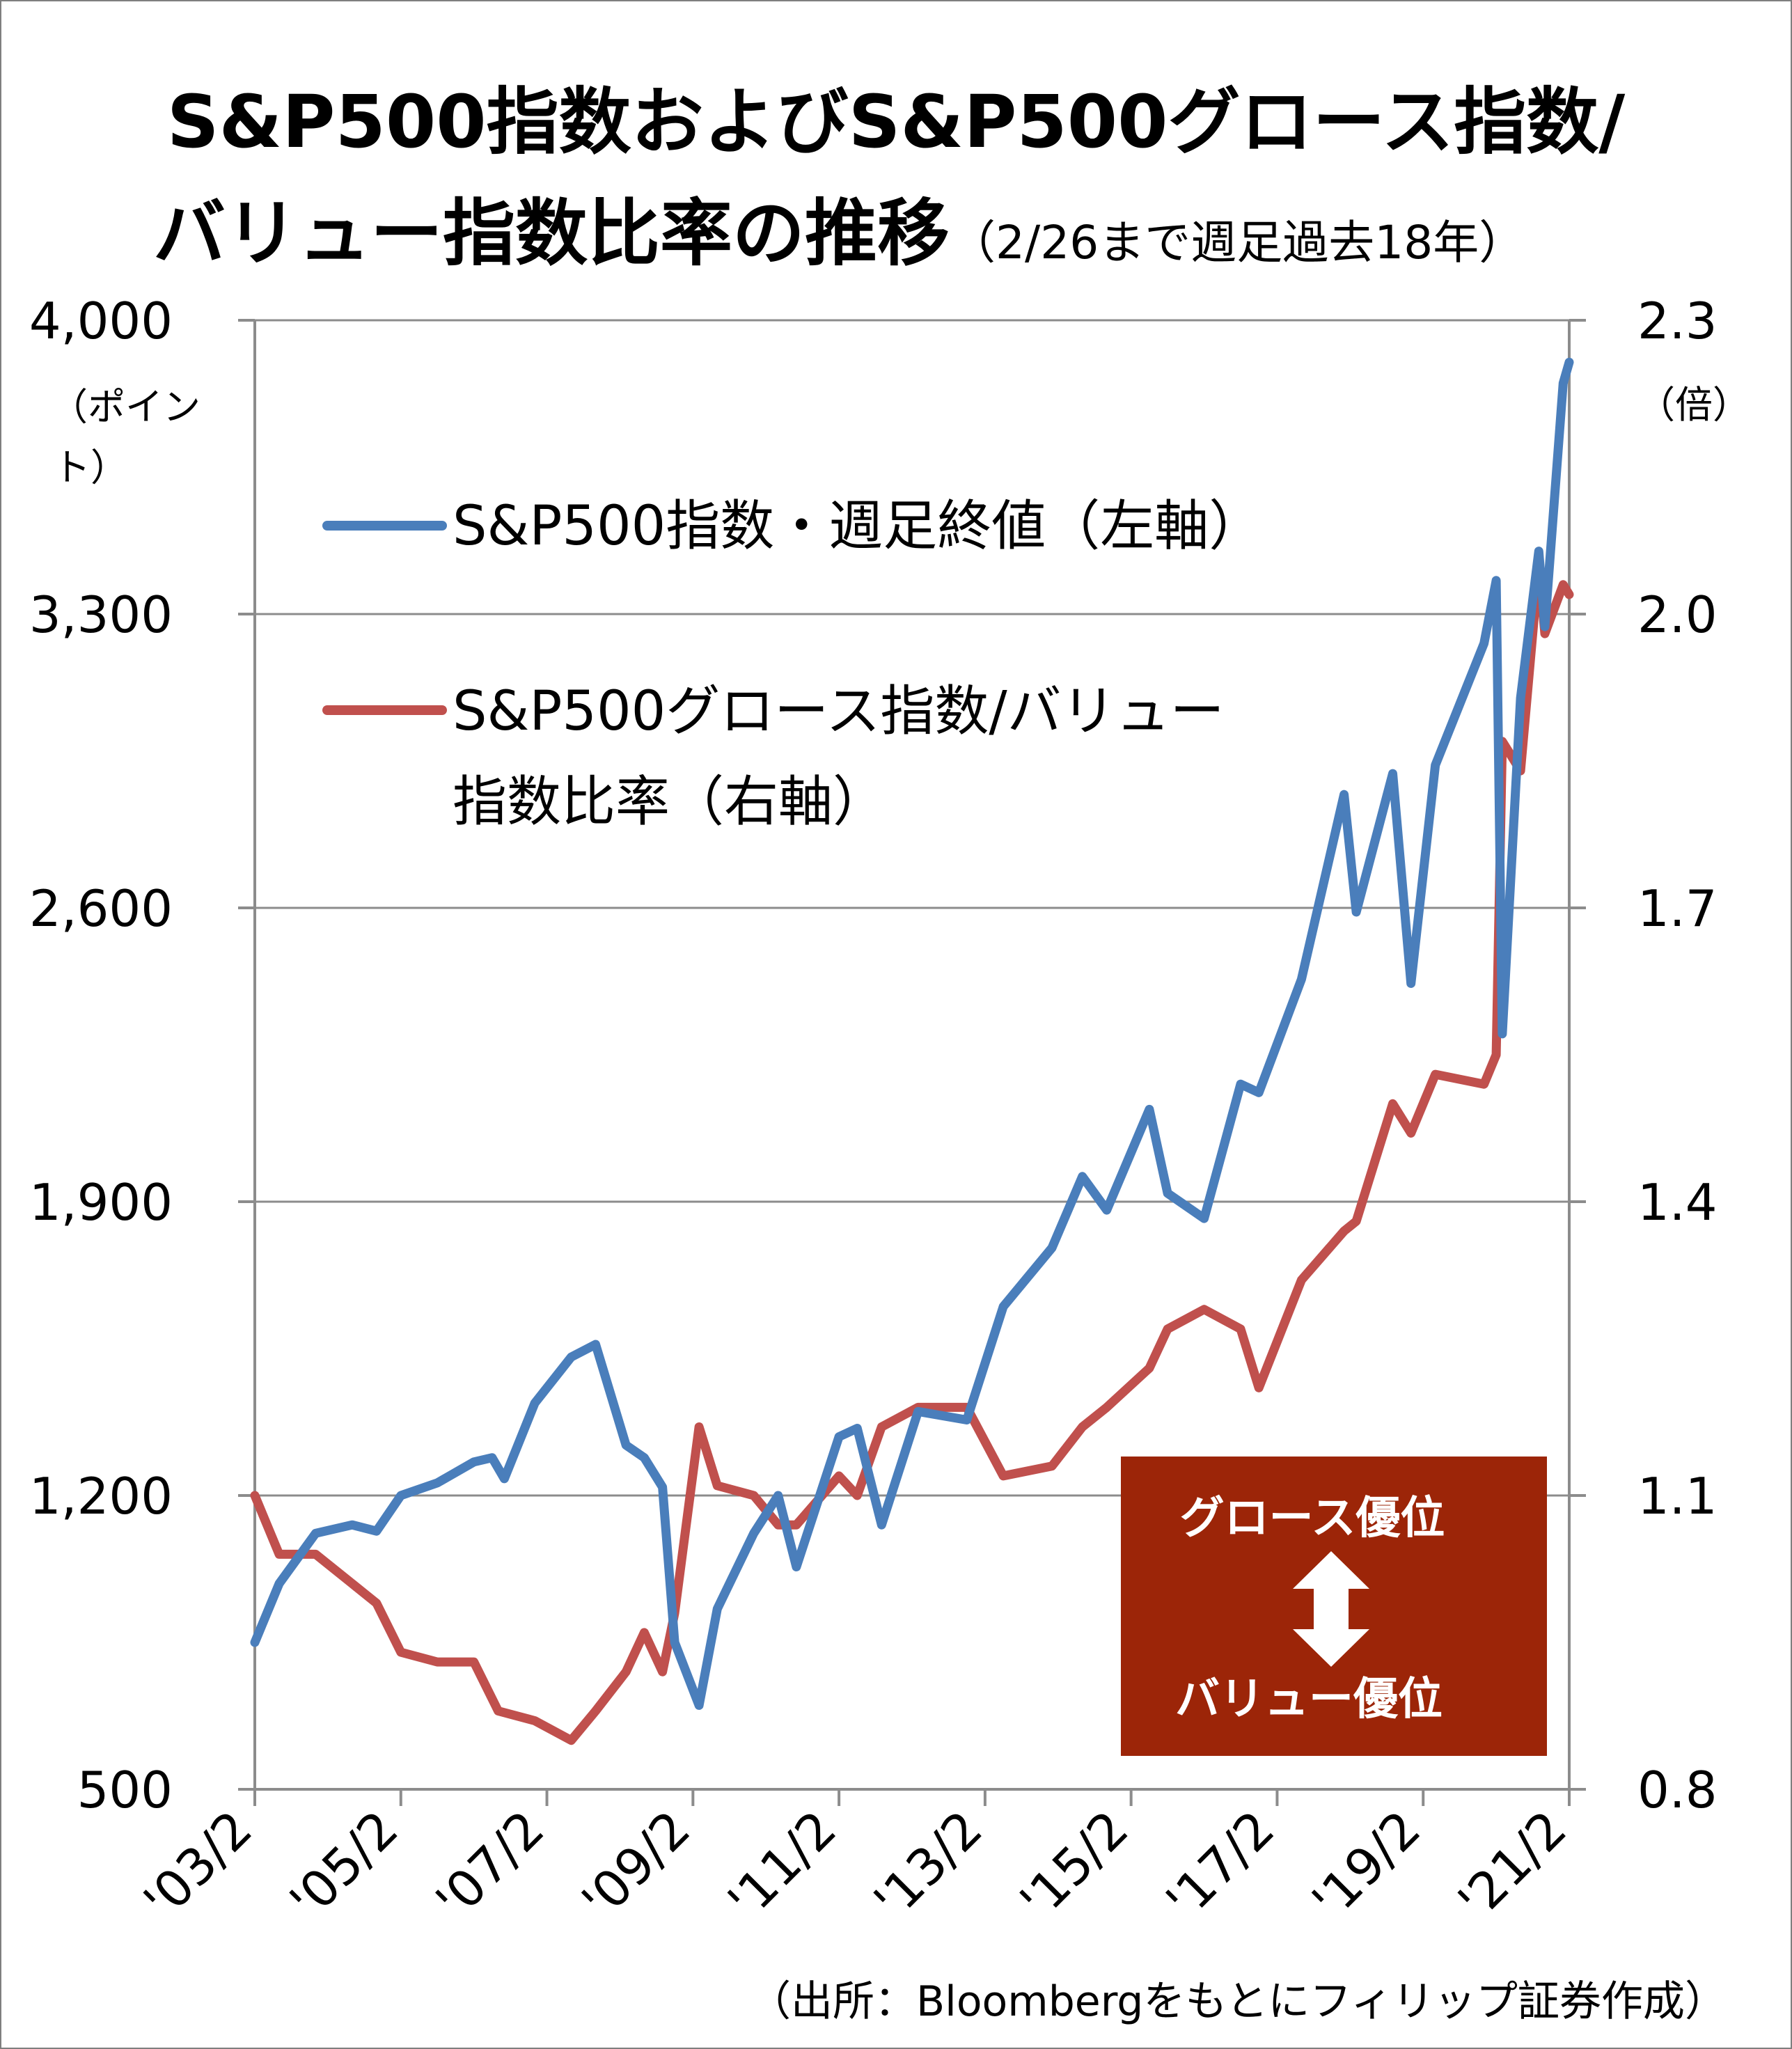  What do you see at coordinates (670, 802) in the screenshot?
I see `legend-red-label-line2: 指数比率（右軸）` at bounding box center [670, 802].